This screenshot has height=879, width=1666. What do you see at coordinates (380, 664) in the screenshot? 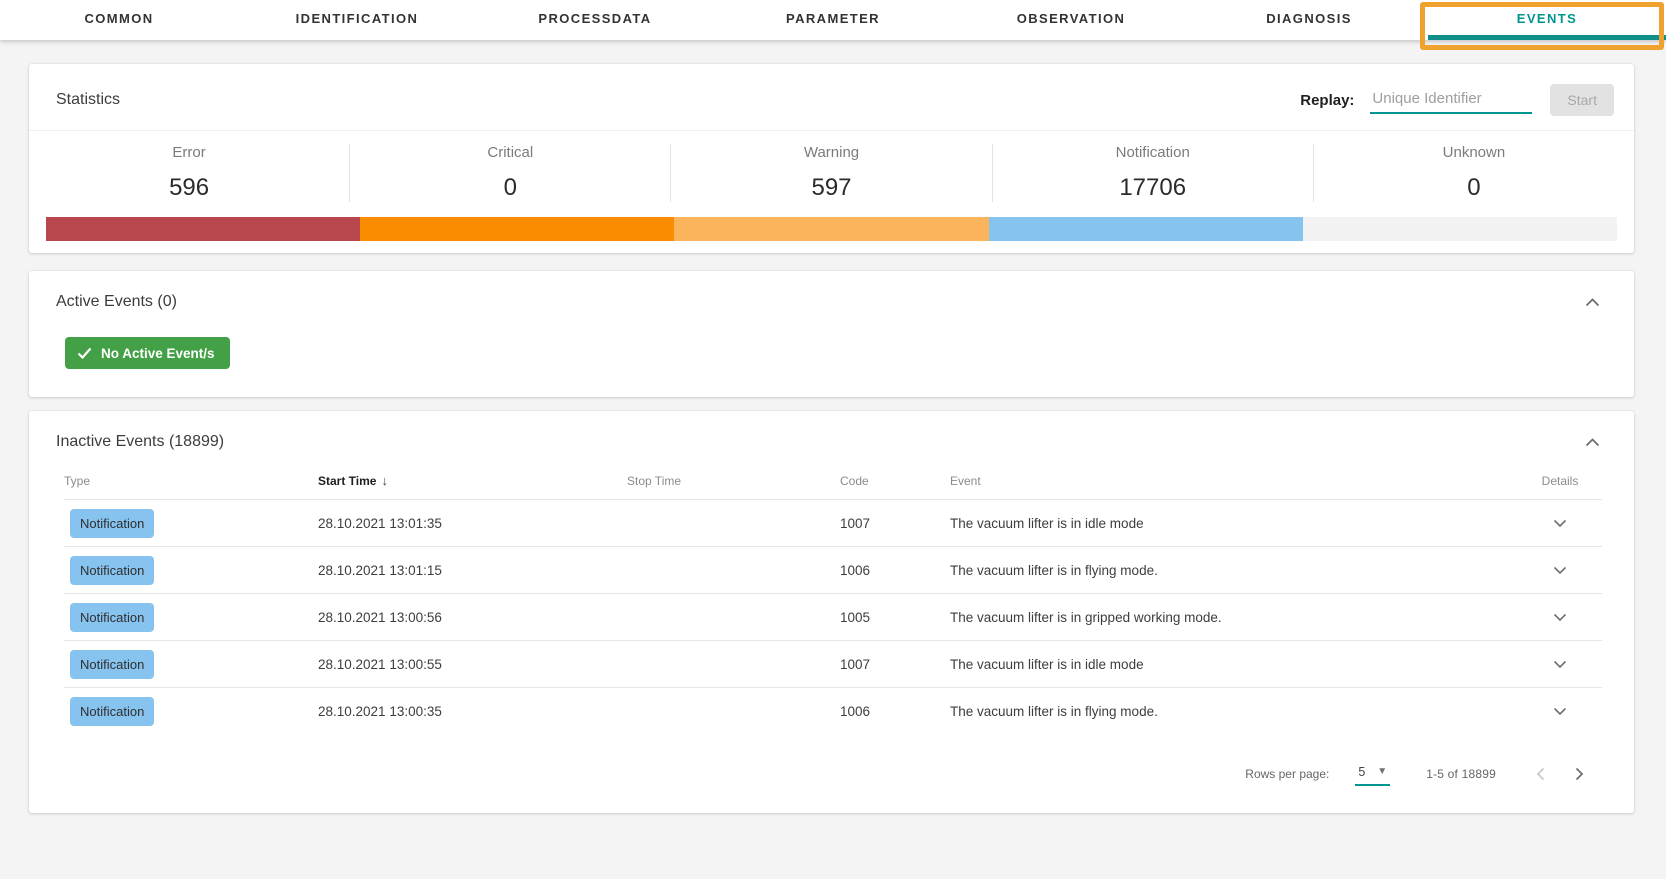
I see `event-start-time: 28.10.2021 13:00:55` at bounding box center [380, 664].